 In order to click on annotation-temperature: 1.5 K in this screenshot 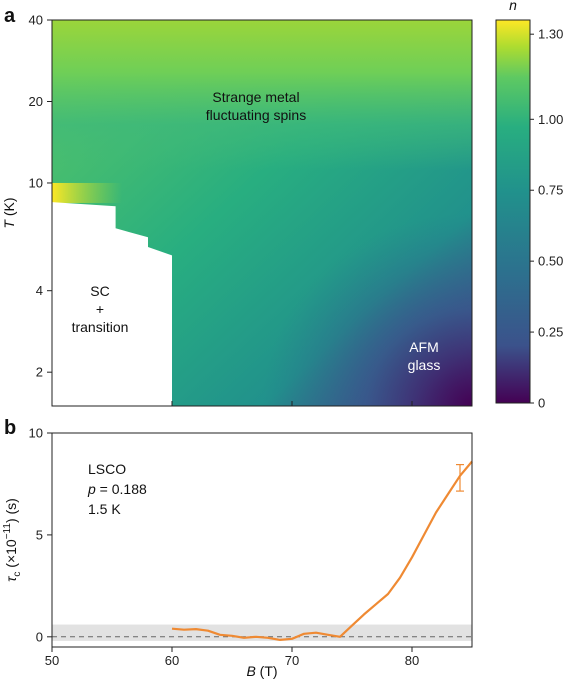, I will do `click(104, 509)`.